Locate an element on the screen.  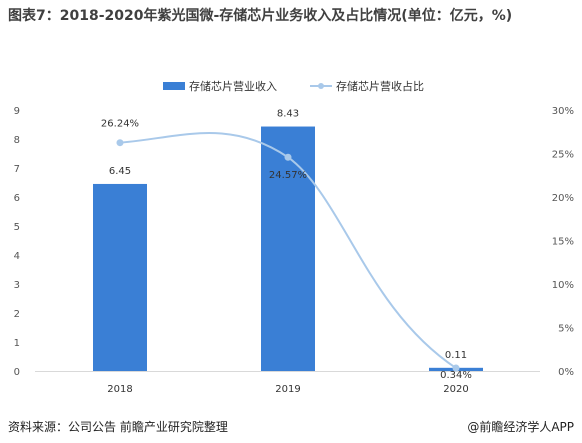
y-right-tick-label: 25% is located at coordinates (563, 155).